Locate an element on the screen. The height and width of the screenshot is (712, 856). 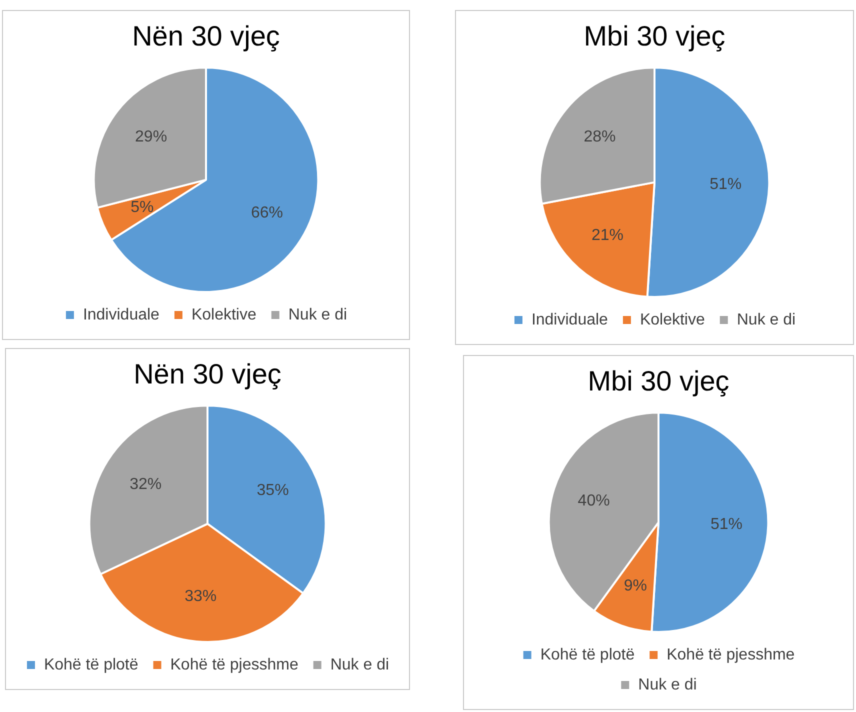
data-label: 66% is located at coordinates (266, 213).